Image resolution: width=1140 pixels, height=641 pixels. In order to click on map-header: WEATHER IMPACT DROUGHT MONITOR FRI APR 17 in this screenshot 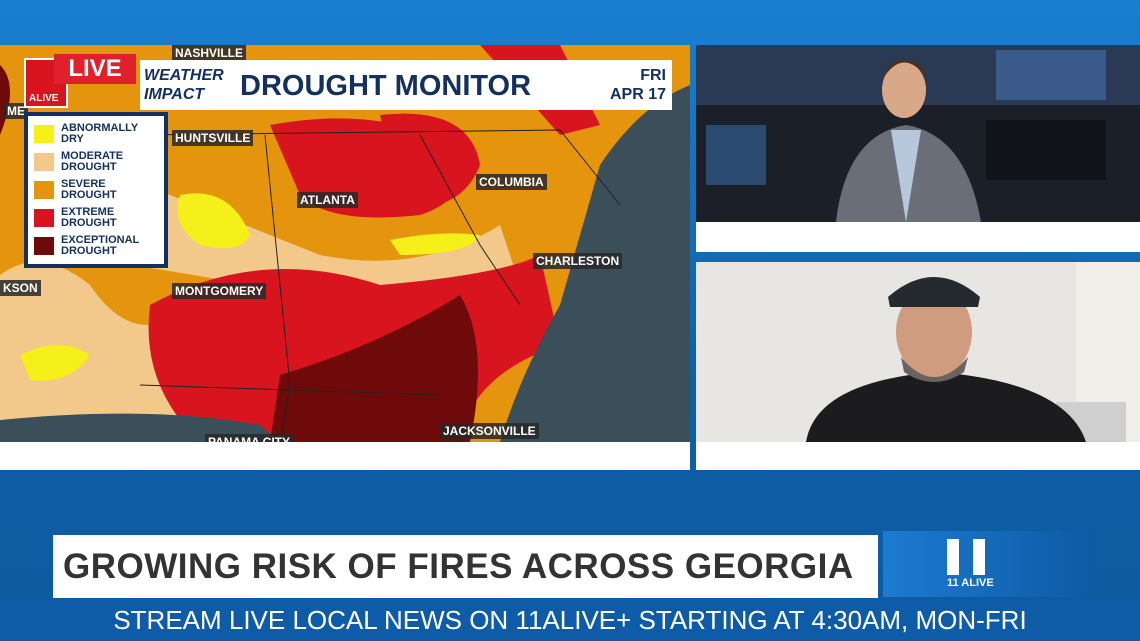, I will do `click(406, 85)`.